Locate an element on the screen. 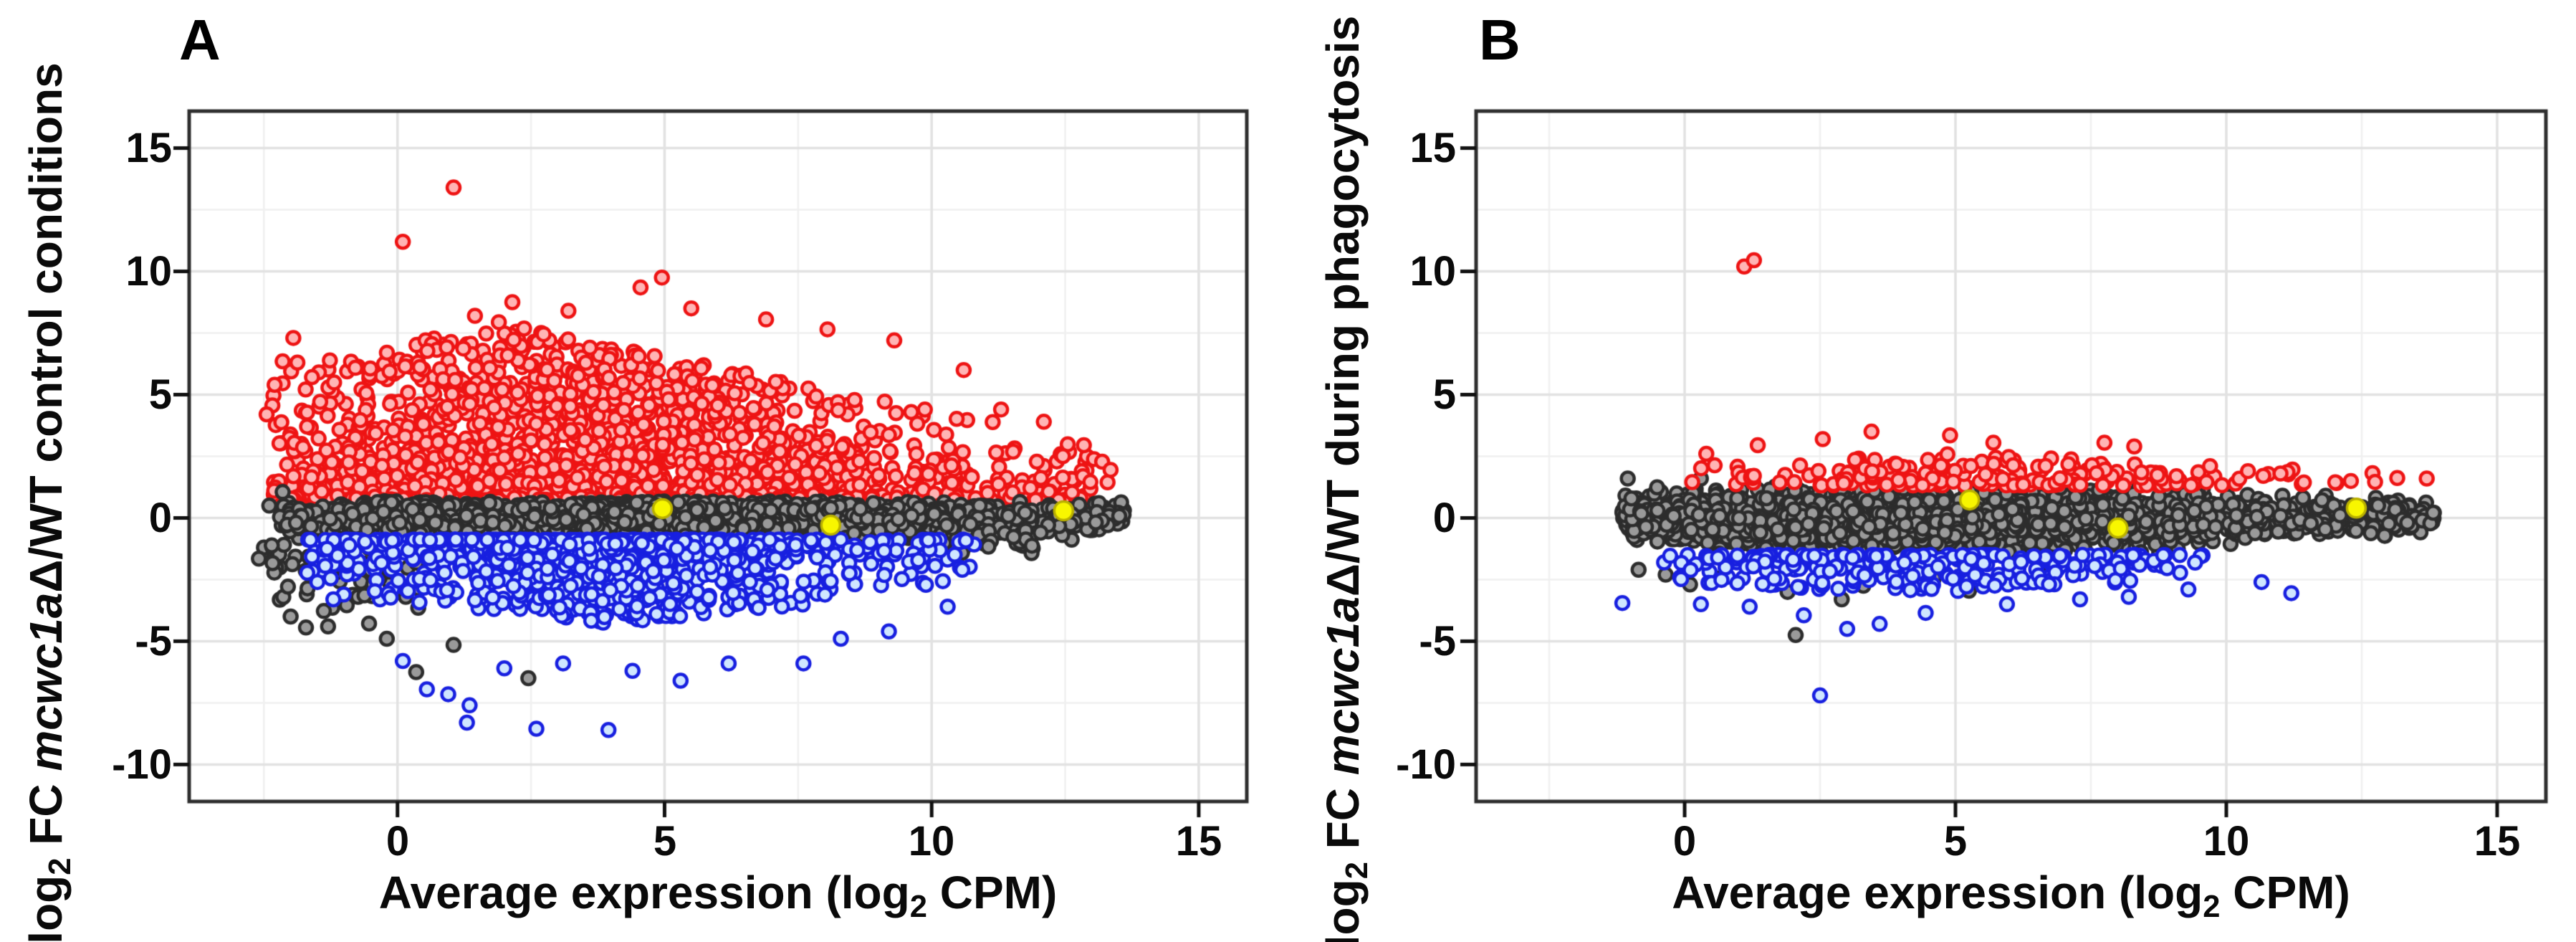  panel-b-label: B is located at coordinates (1500, 40).